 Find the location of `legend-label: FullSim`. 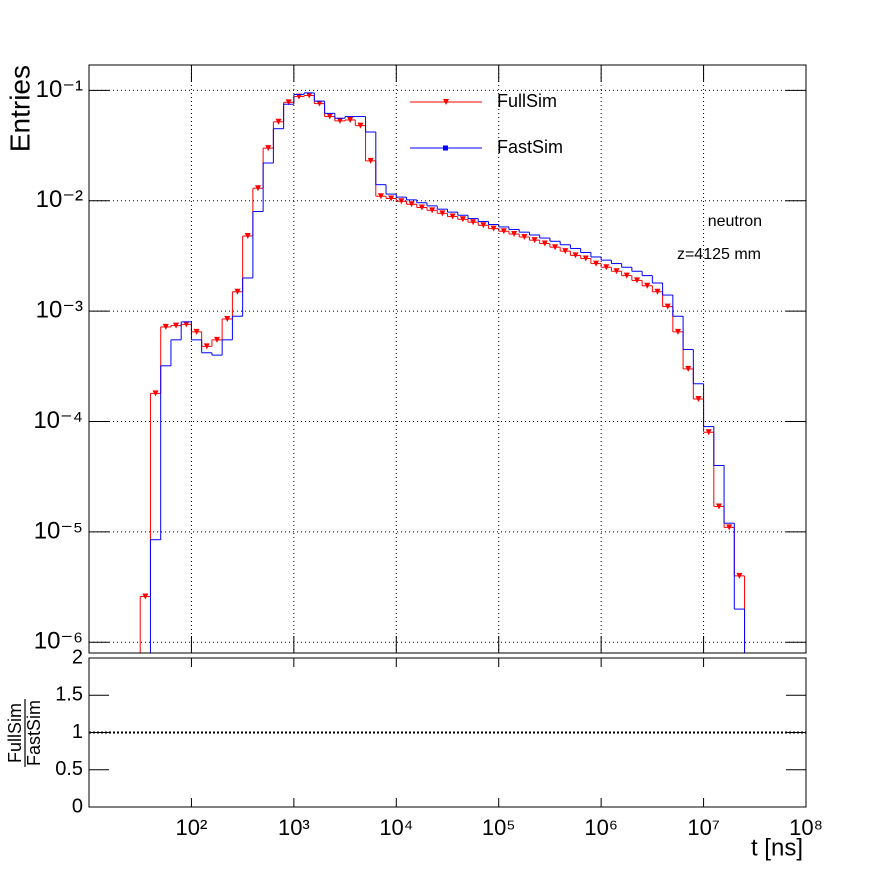

legend-label: FullSim is located at coordinates (527, 101).